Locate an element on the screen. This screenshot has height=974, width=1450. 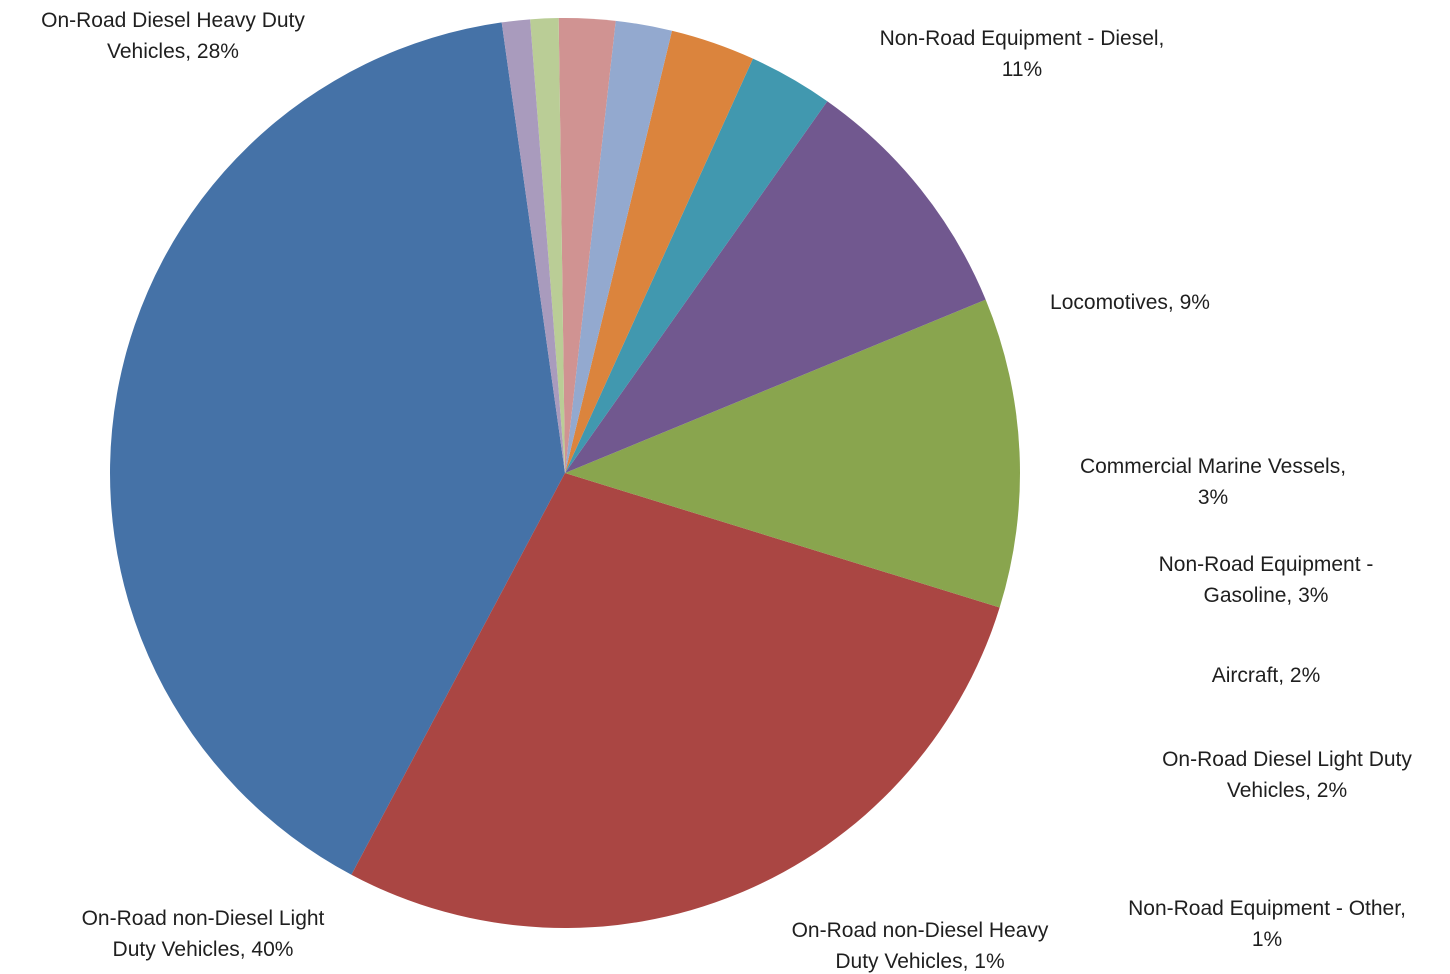
slice-label: Non-Road Equipment - Gasoline, 3% is located at coordinates (1266, 580).